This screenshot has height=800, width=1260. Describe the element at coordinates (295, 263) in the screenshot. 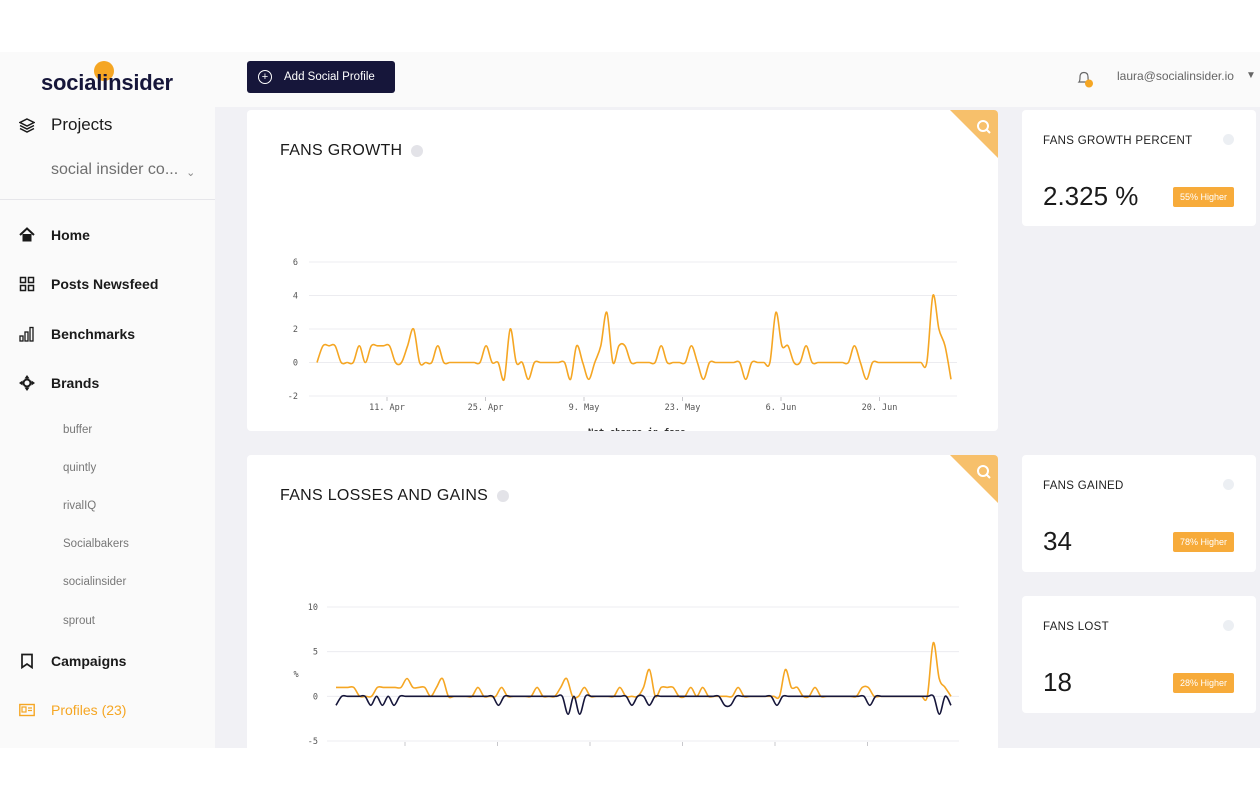

I see `y-tick-label: 6` at that location.